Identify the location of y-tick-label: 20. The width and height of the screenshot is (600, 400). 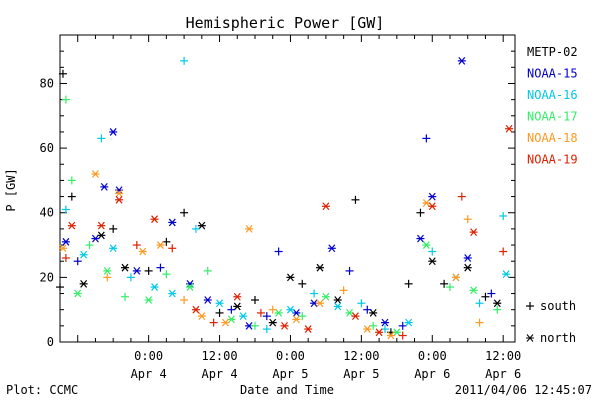
(47, 277).